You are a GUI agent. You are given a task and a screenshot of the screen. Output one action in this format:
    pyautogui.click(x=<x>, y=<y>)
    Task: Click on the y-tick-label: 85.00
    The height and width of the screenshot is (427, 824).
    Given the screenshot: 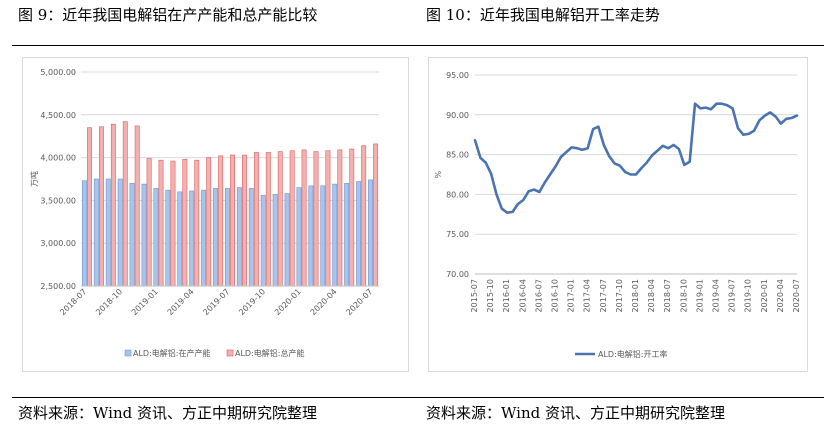 What is the action you would take?
    pyautogui.click(x=457, y=155)
    